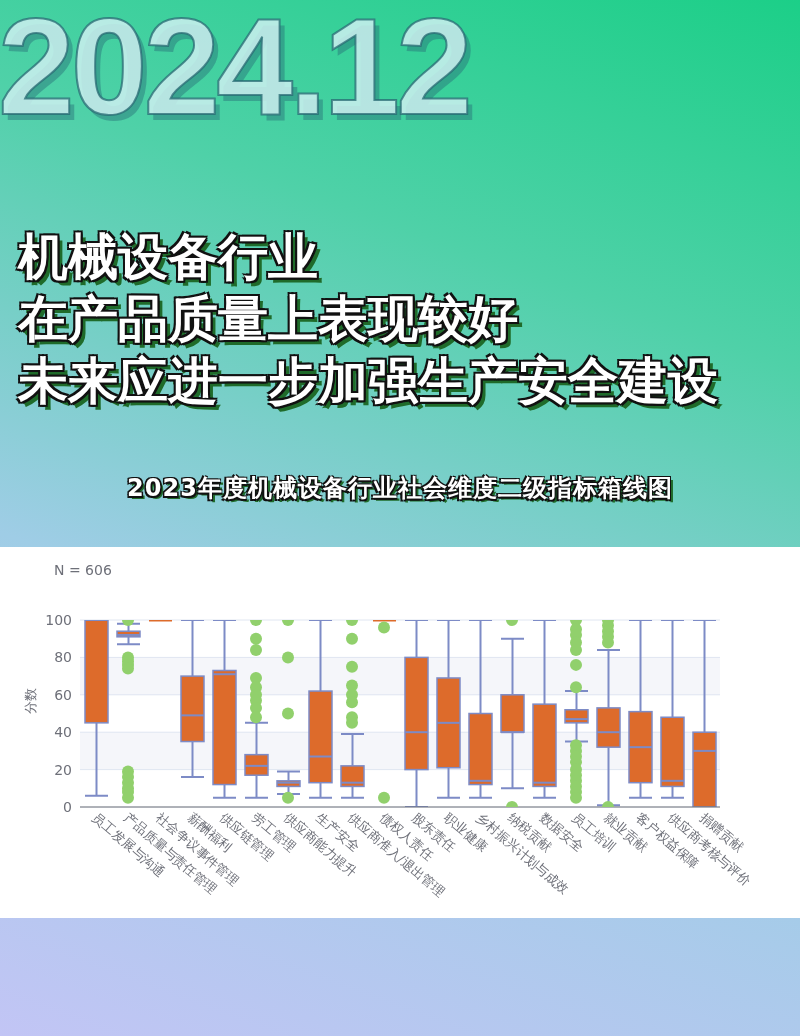  I want to click on text: N = 606, so click(83, 570).